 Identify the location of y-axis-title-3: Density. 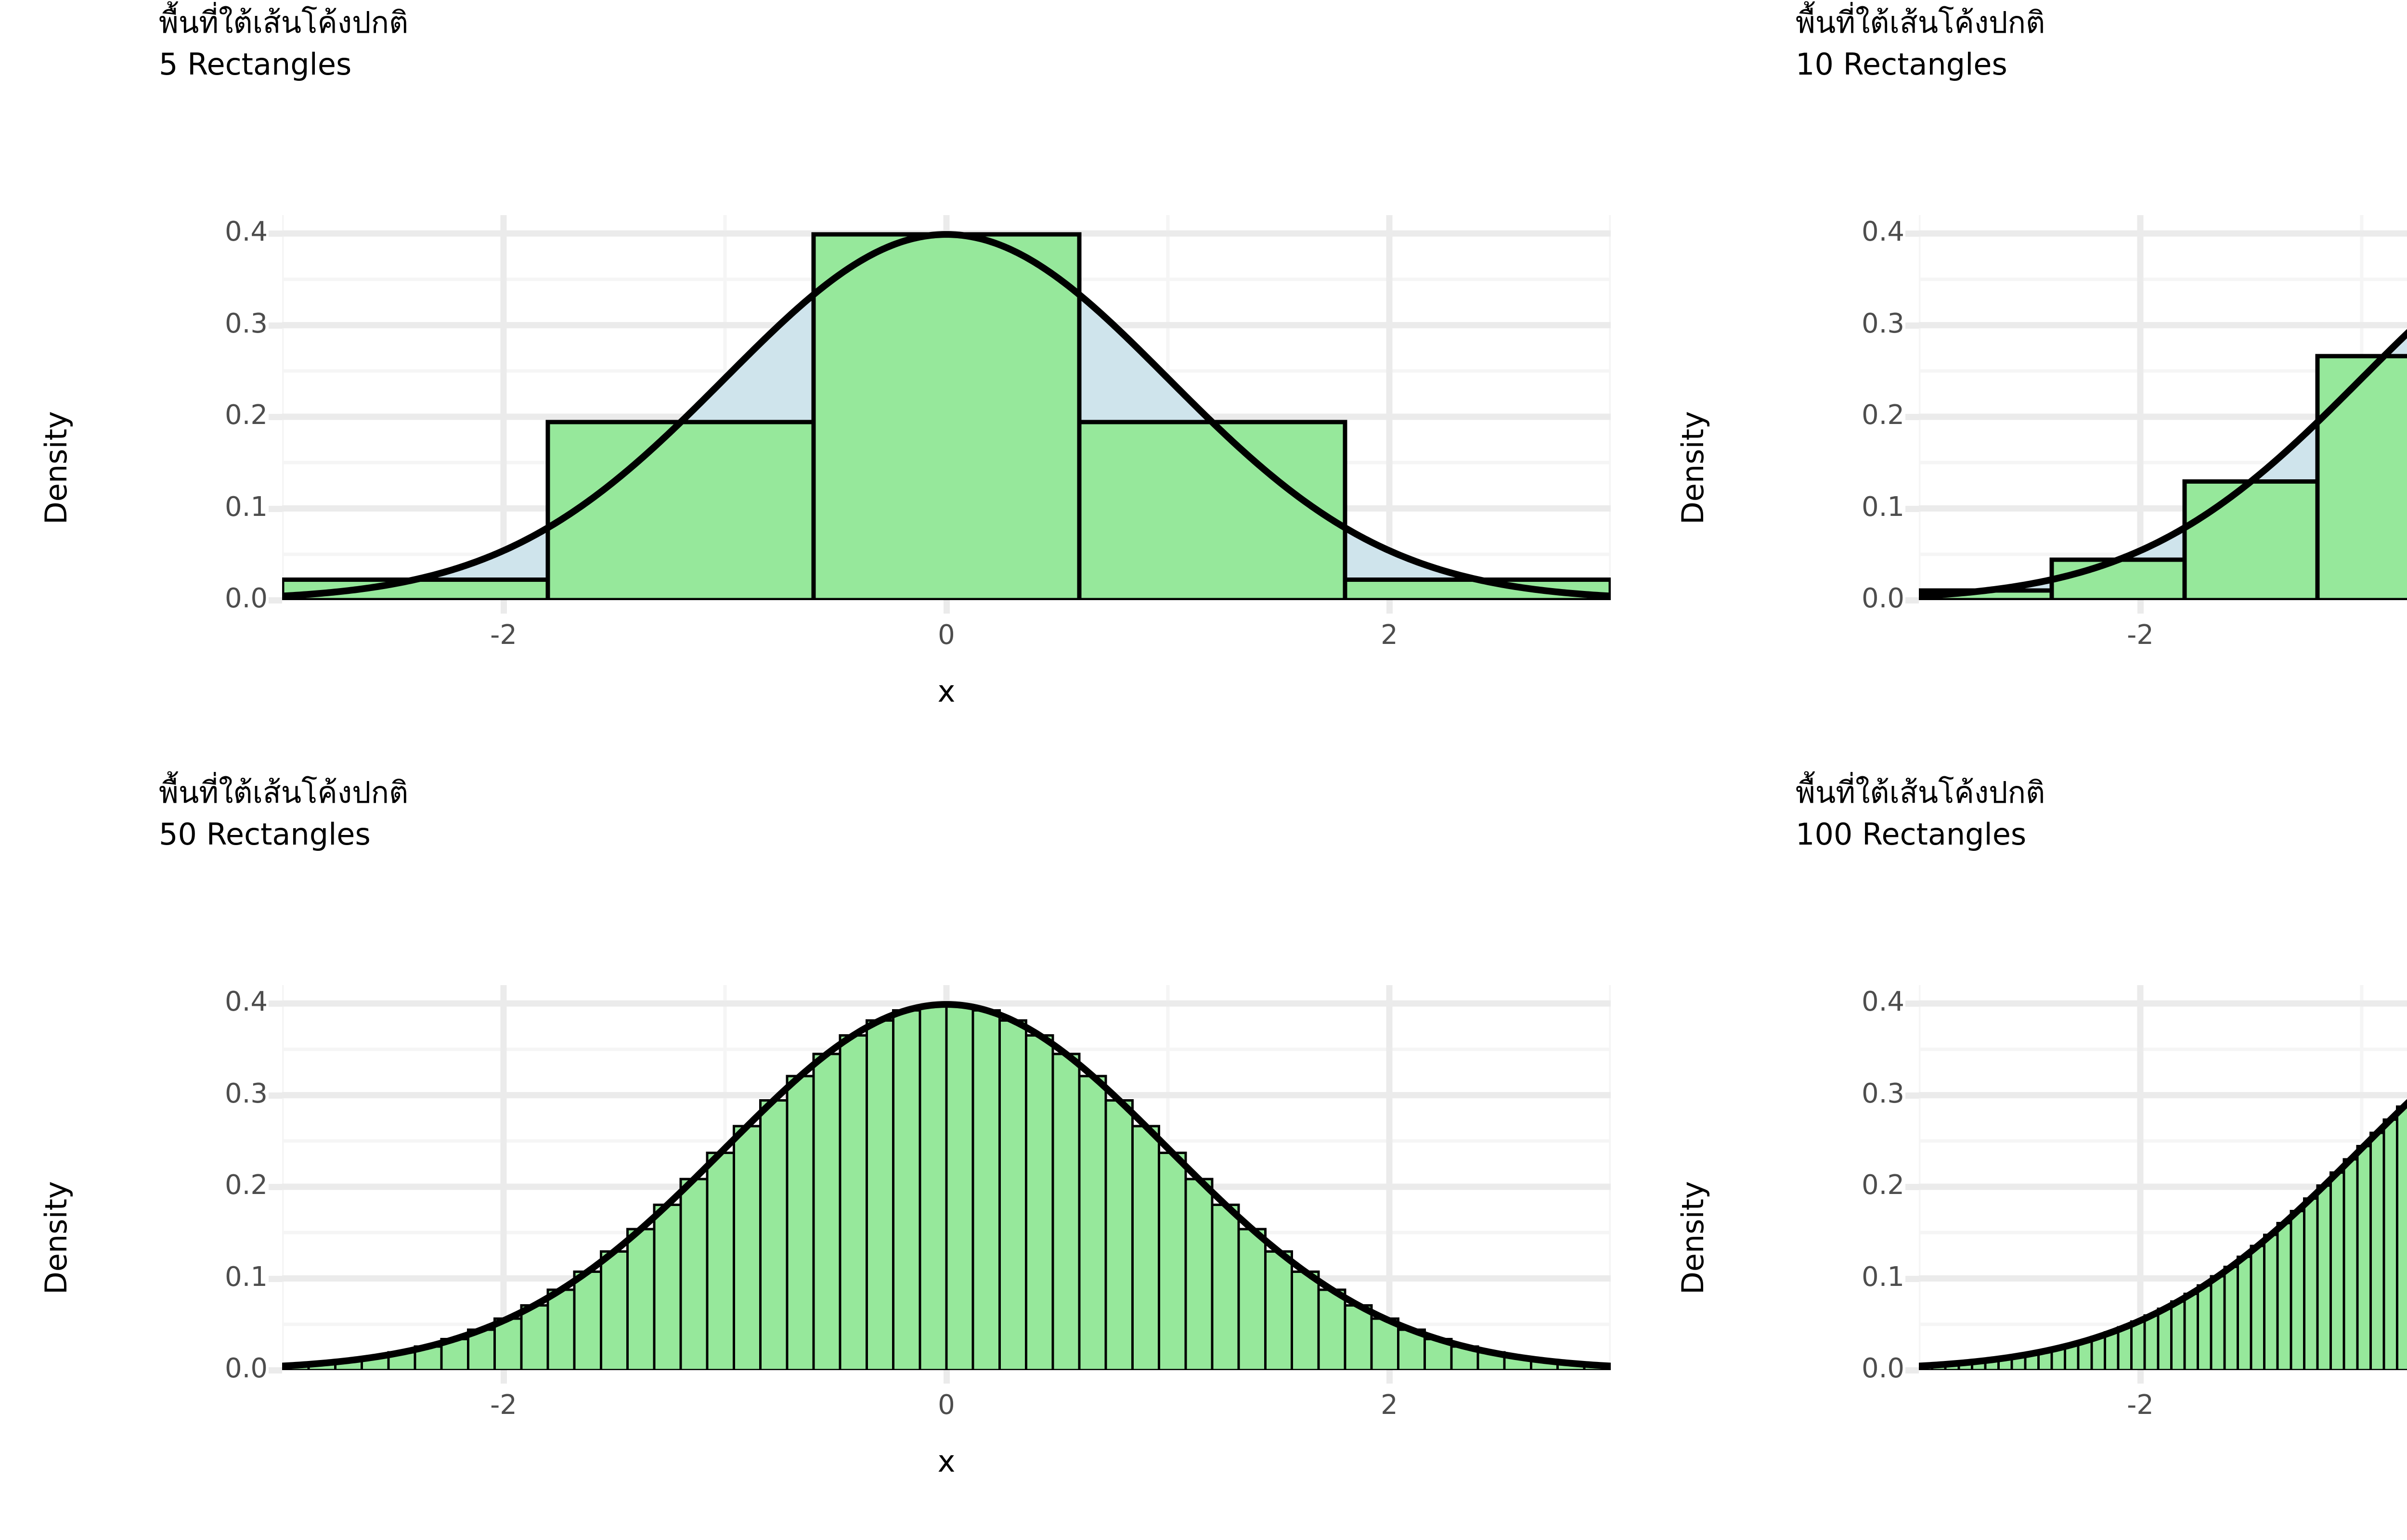
(56, 1238).